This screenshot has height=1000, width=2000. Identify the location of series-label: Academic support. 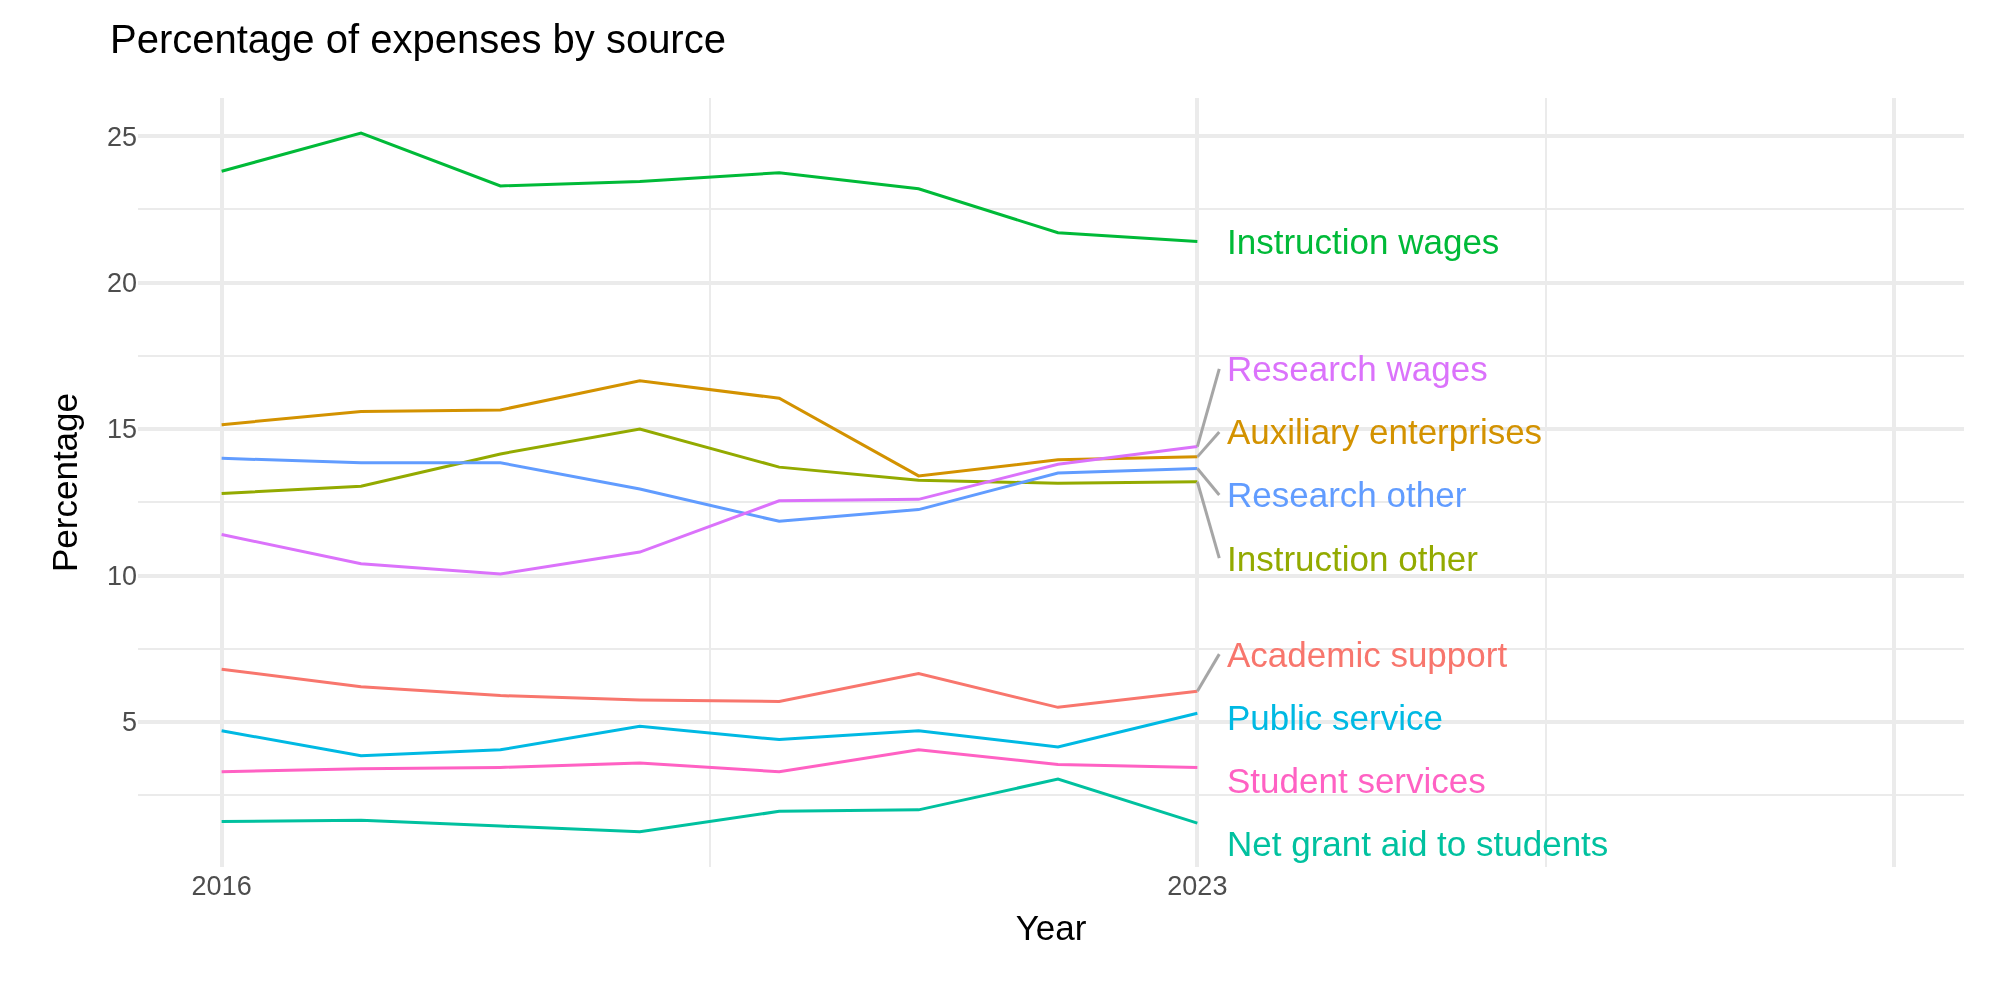
(1367, 654).